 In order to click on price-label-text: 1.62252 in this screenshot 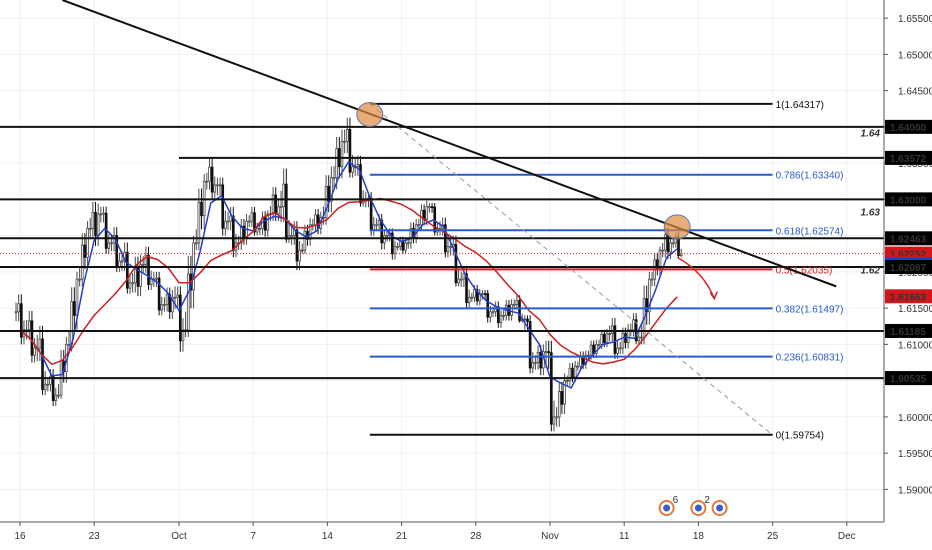, I will do `click(908, 255)`.